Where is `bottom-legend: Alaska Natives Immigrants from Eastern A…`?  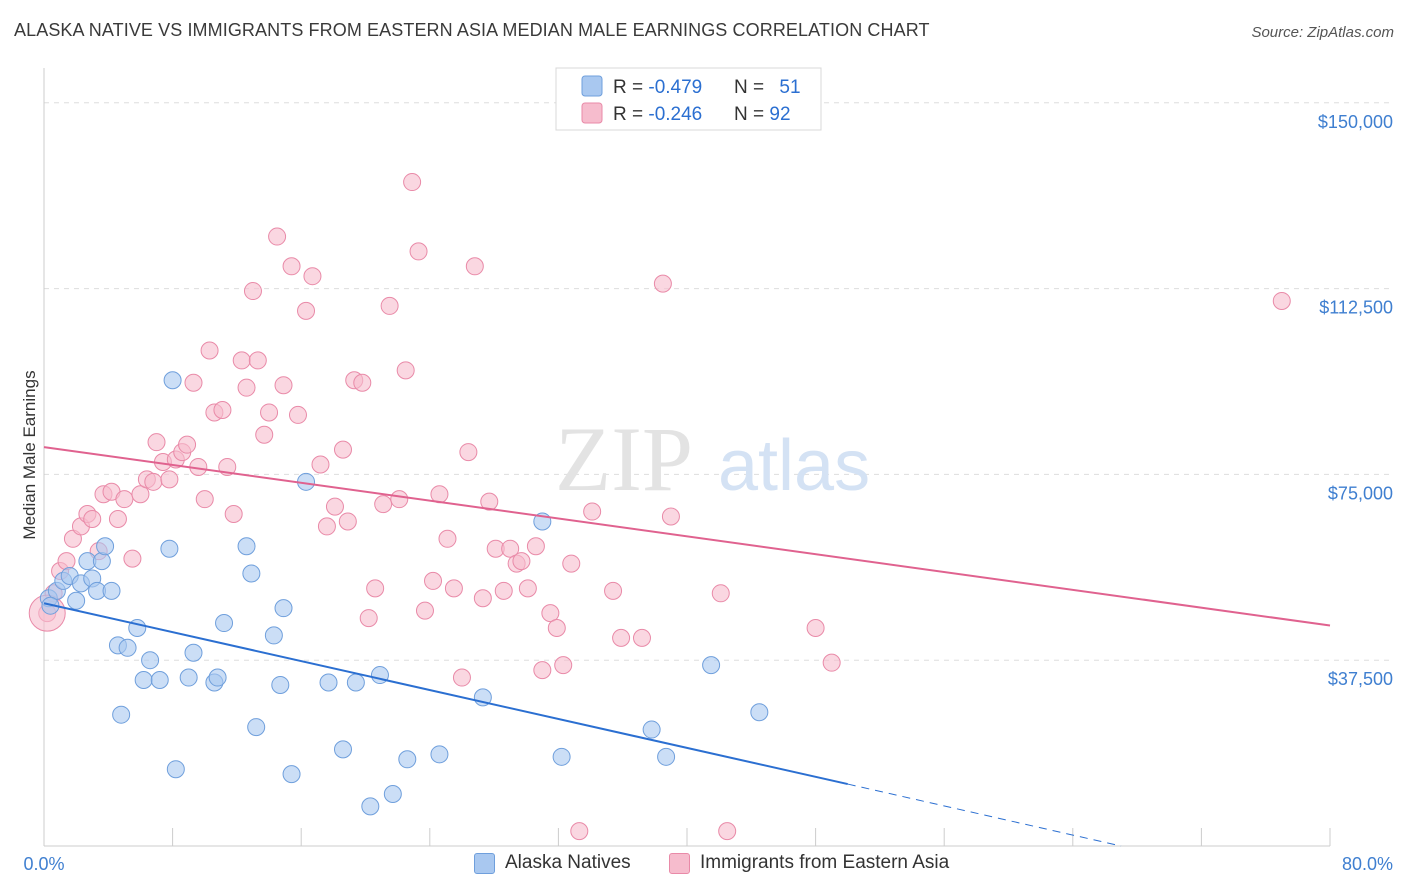 bottom-legend: Alaska Natives Immigrants from Eastern A… is located at coordinates (703, 865).